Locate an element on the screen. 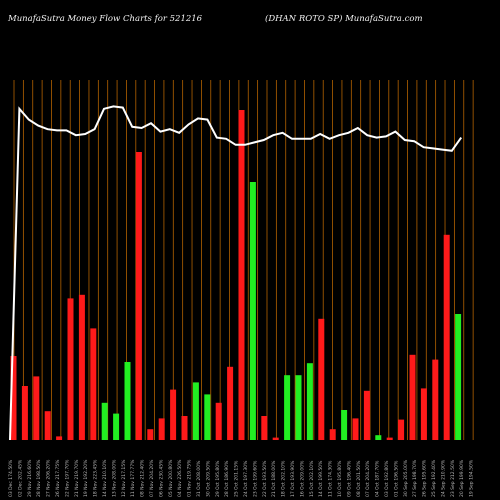  x-tick-label: 19 Sep 194.50% is located at coordinates (472, 478).